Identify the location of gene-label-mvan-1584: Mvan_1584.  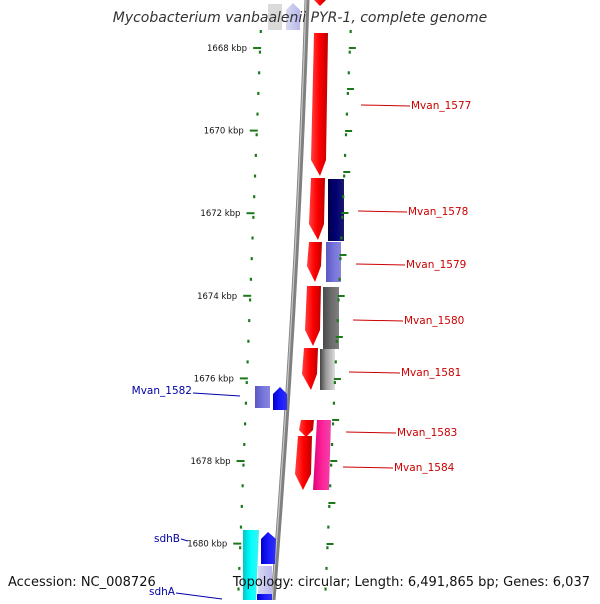
(424, 468).